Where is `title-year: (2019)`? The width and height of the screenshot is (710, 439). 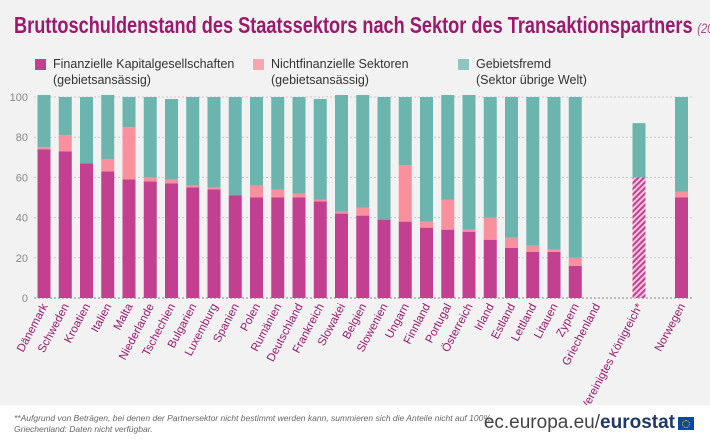
title-year: (2019) is located at coordinates (703, 28).